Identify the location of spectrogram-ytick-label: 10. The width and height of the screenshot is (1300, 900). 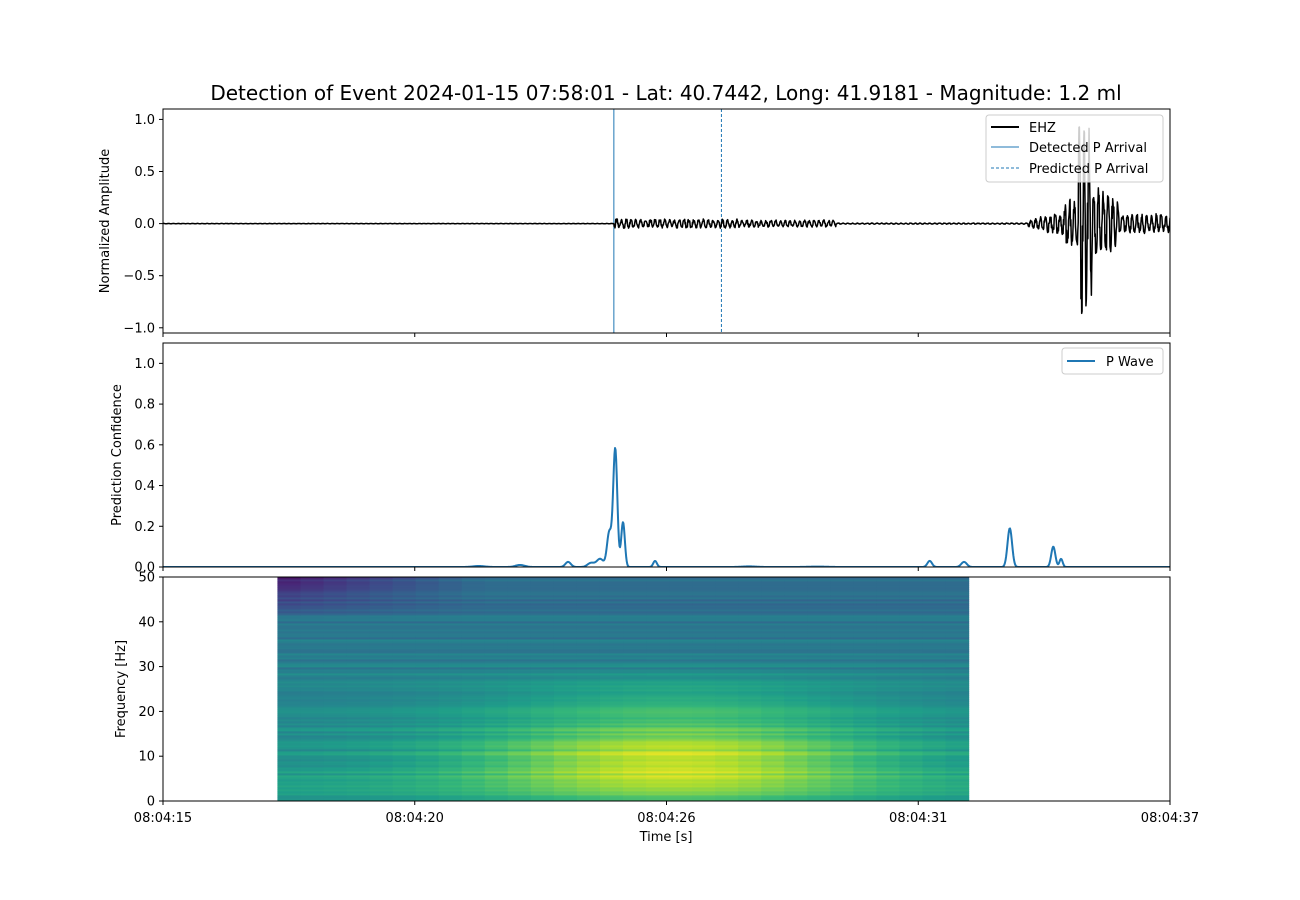
(146, 757).